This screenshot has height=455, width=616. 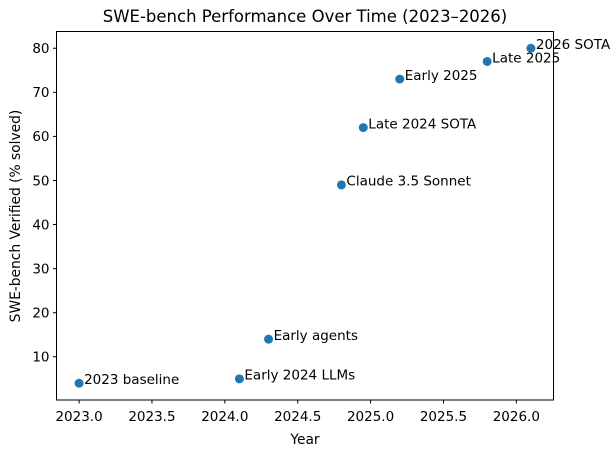 I want to click on y-tick-label: 60, so click(x=40, y=137).